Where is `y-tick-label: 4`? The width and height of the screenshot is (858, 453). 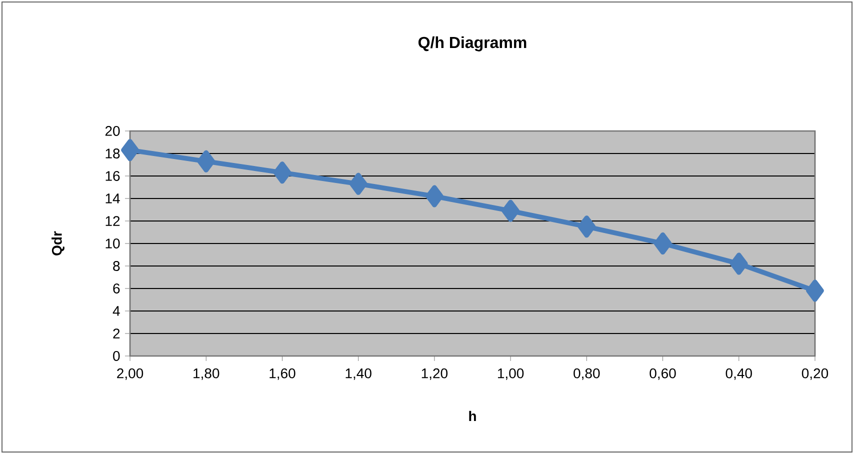 y-tick-label: 4 is located at coordinates (116, 311).